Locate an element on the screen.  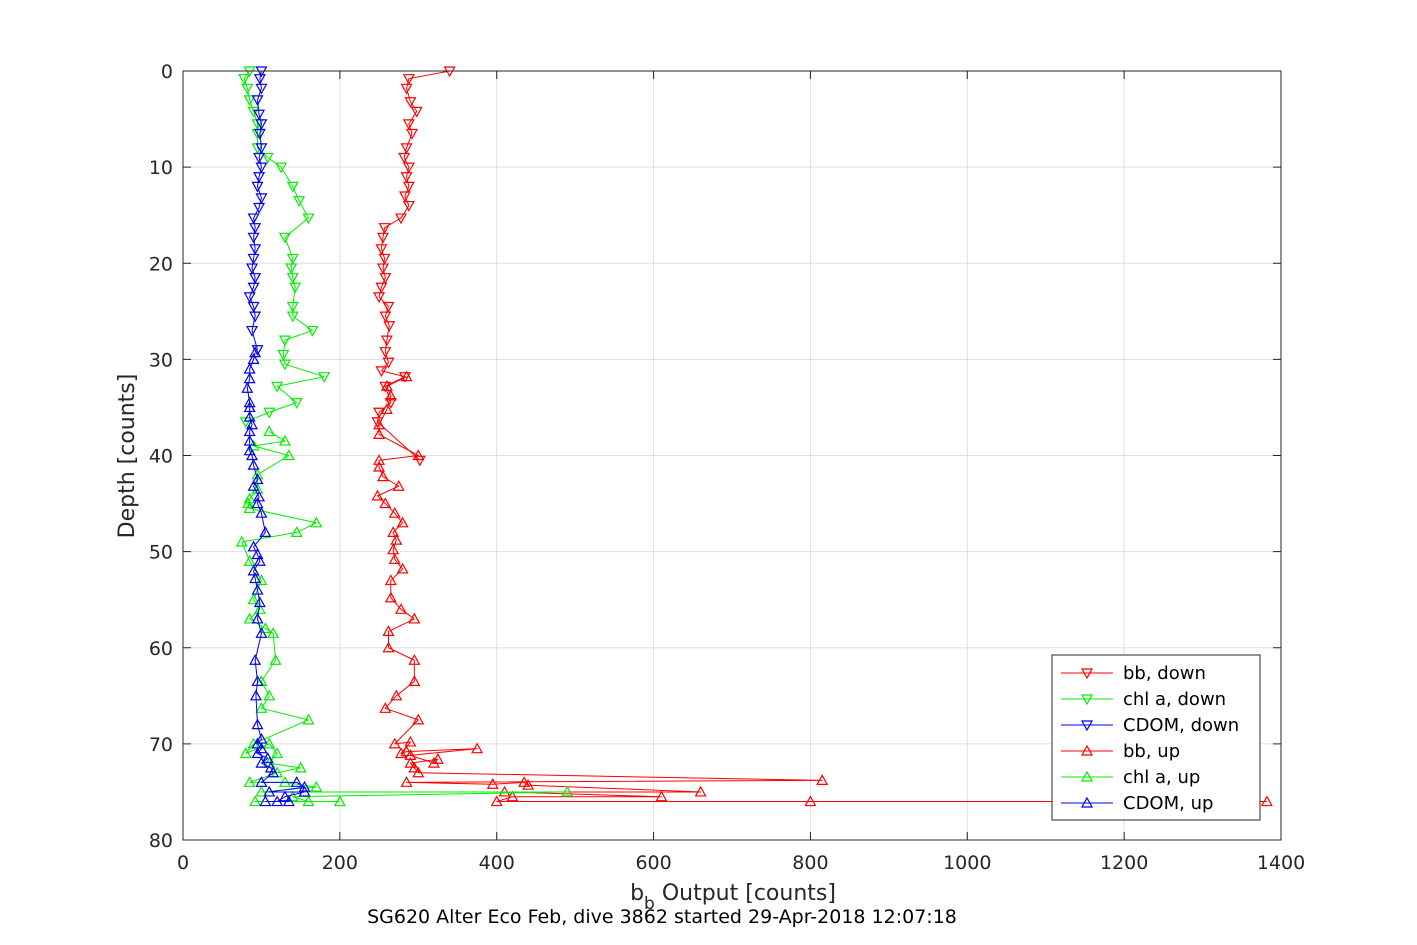
legend-label: bb, down is located at coordinates (1164, 673).